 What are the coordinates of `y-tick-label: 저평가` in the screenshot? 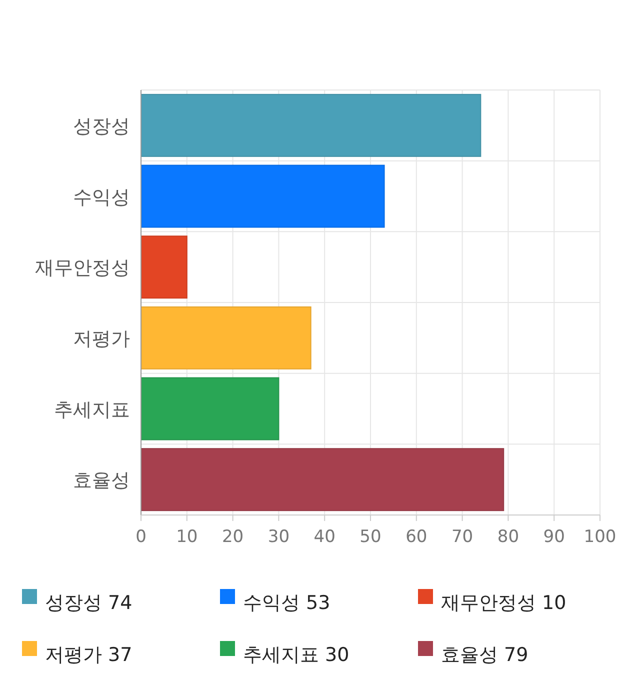 It's located at (101, 339).